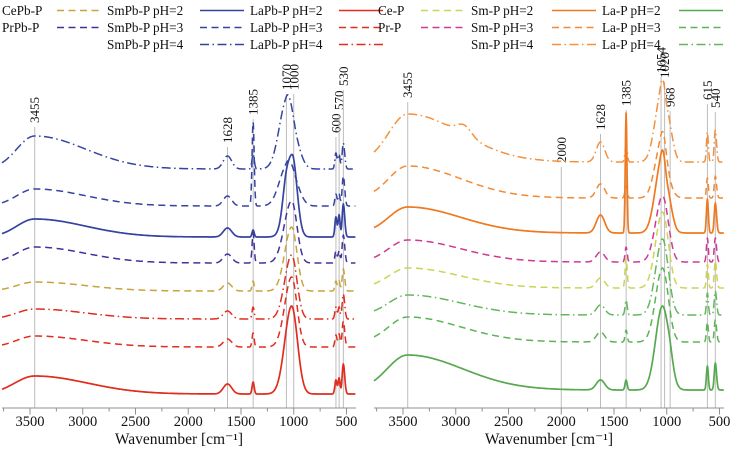  What do you see at coordinates (21, 27) in the screenshot?
I see `legend-item-label: PrPb-P` at bounding box center [21, 27].